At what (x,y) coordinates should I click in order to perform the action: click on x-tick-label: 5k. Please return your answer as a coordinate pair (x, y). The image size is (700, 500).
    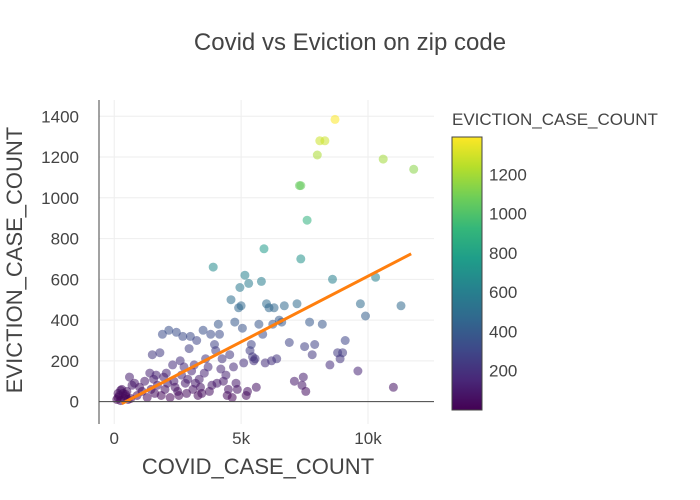
    Looking at the image, I should click on (241, 438).